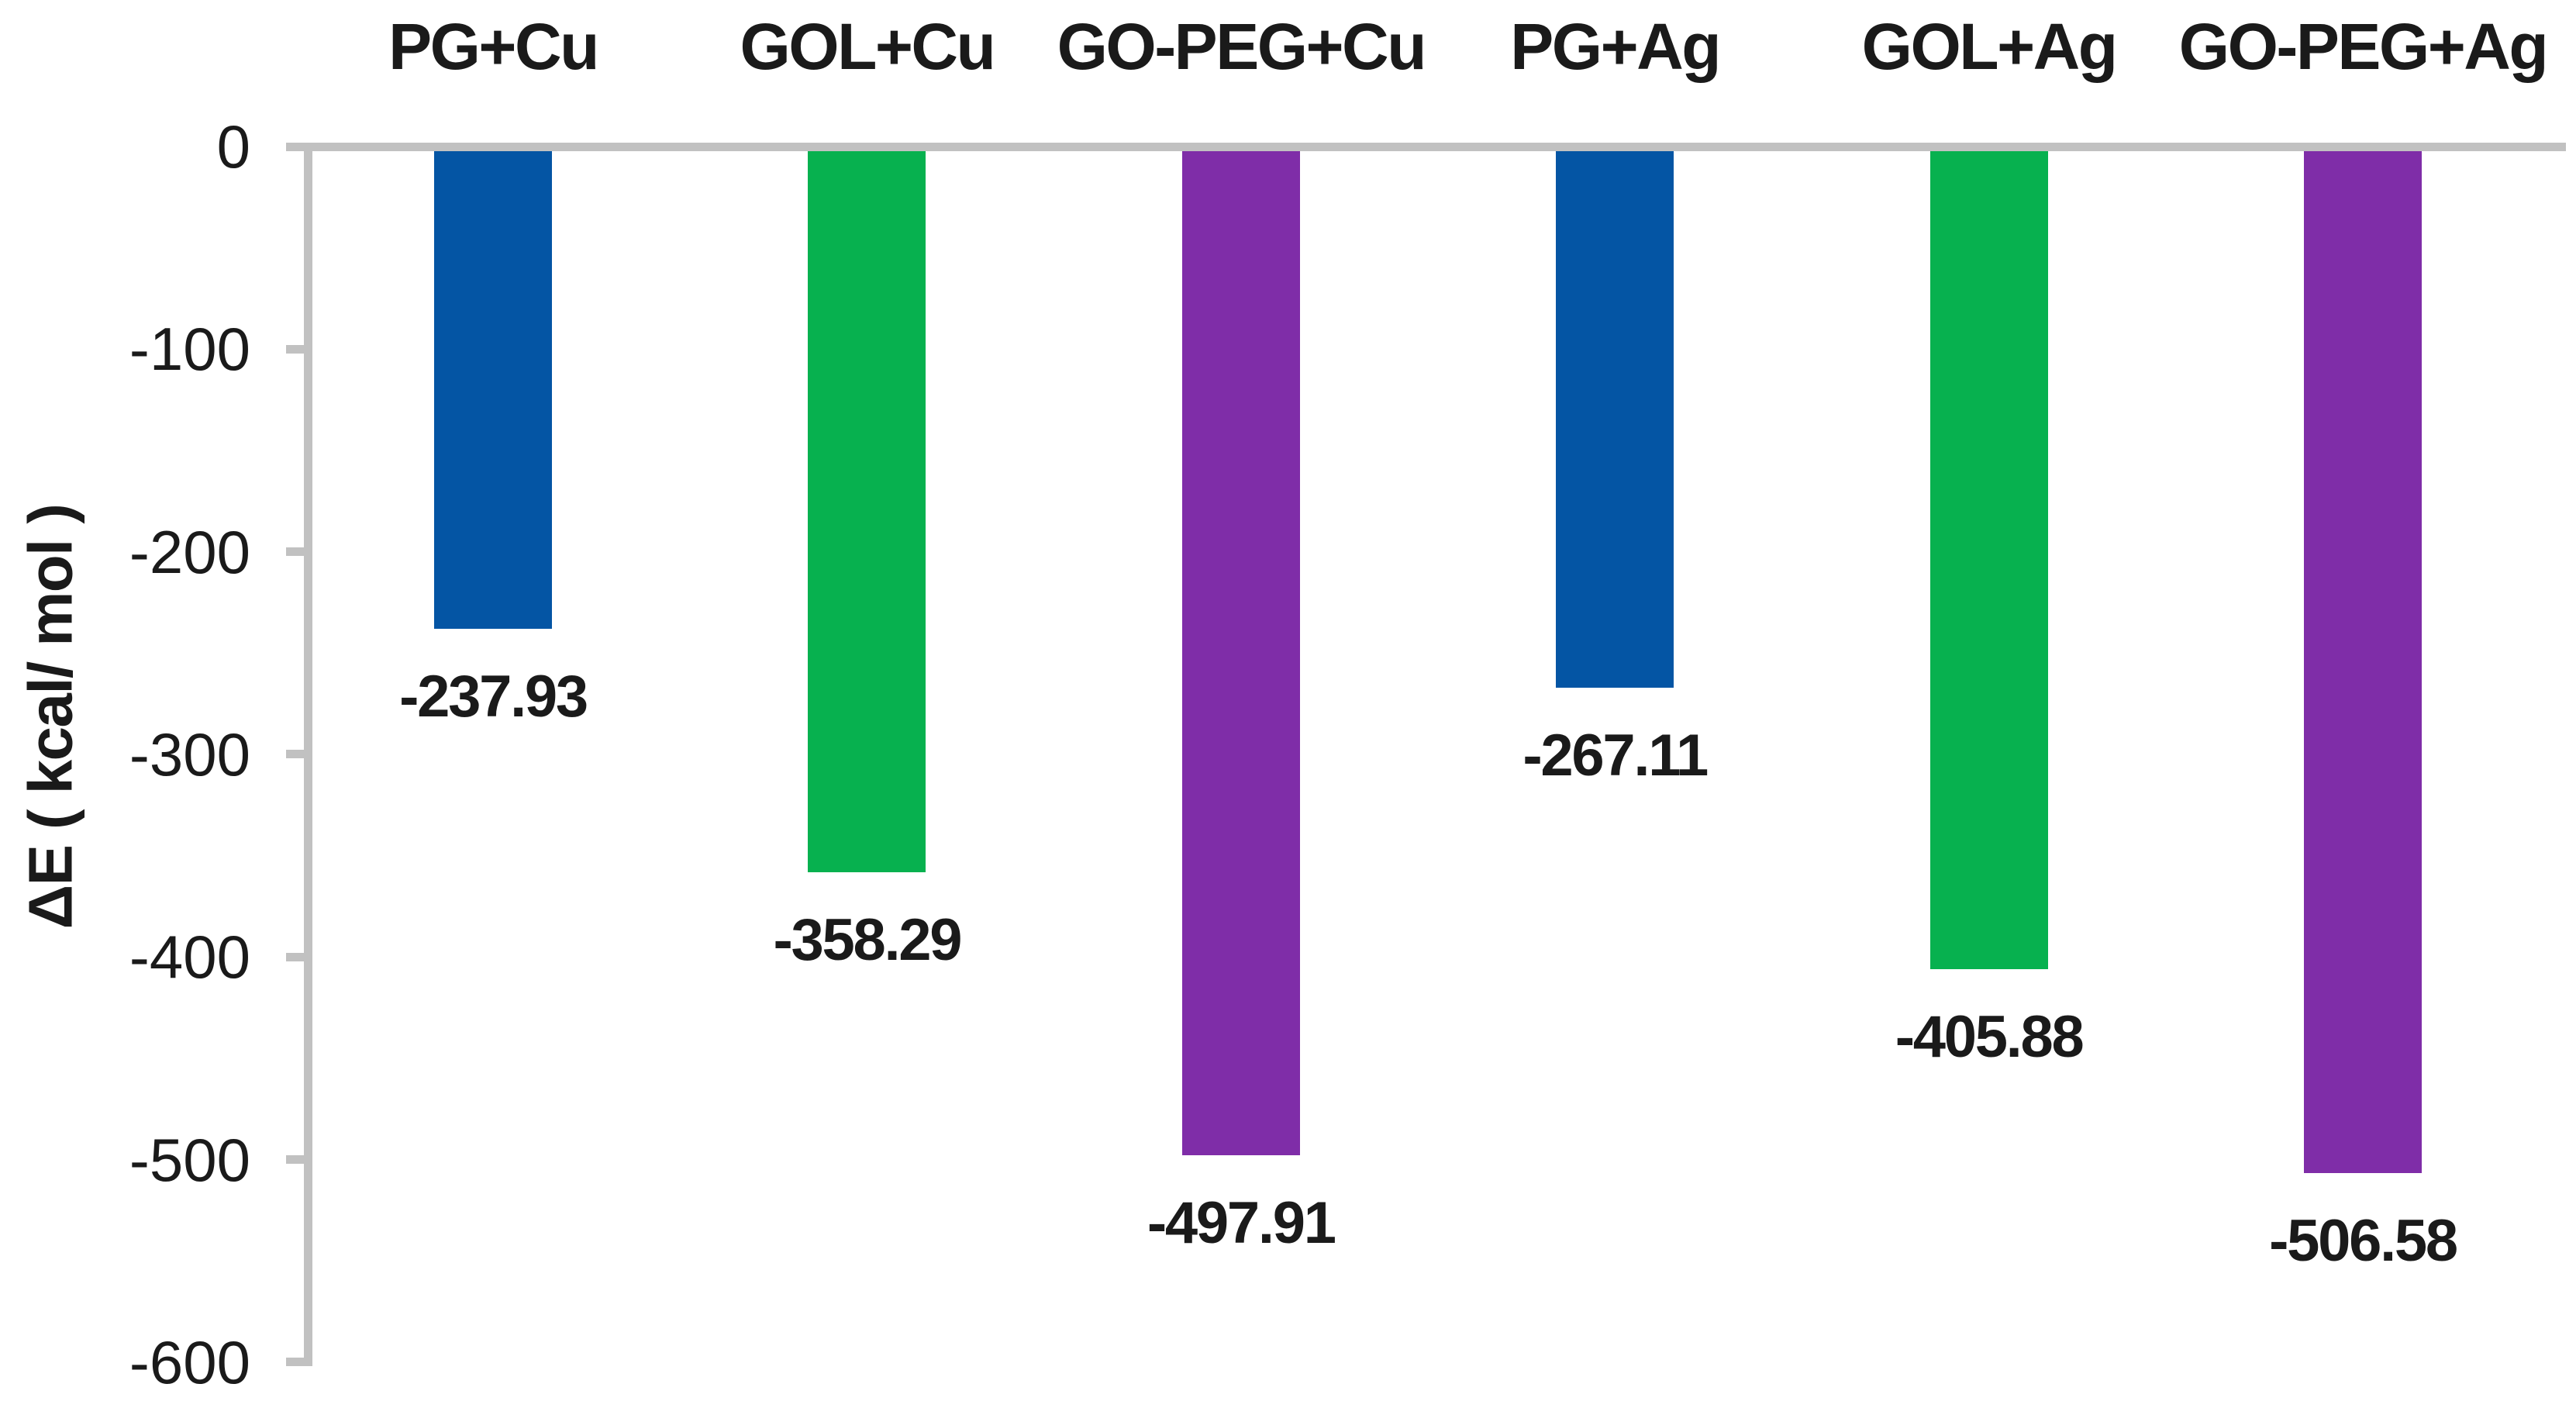 This screenshot has width=2576, height=1408. Describe the element at coordinates (189, 349) in the screenshot. I see `y-tick-label: -100` at that location.